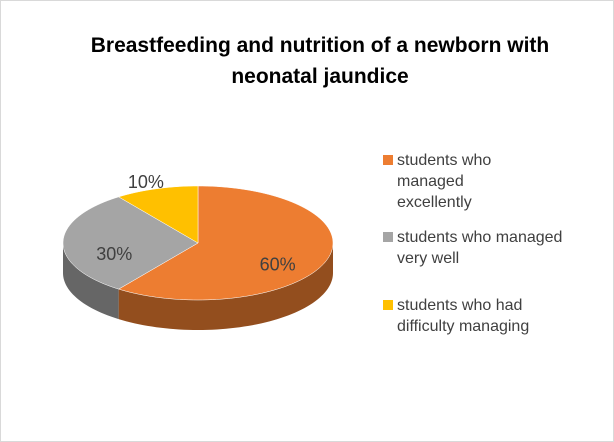 This screenshot has width=614, height=442. Describe the element at coordinates (114, 254) in the screenshot. I see `data-label: 30%` at that location.